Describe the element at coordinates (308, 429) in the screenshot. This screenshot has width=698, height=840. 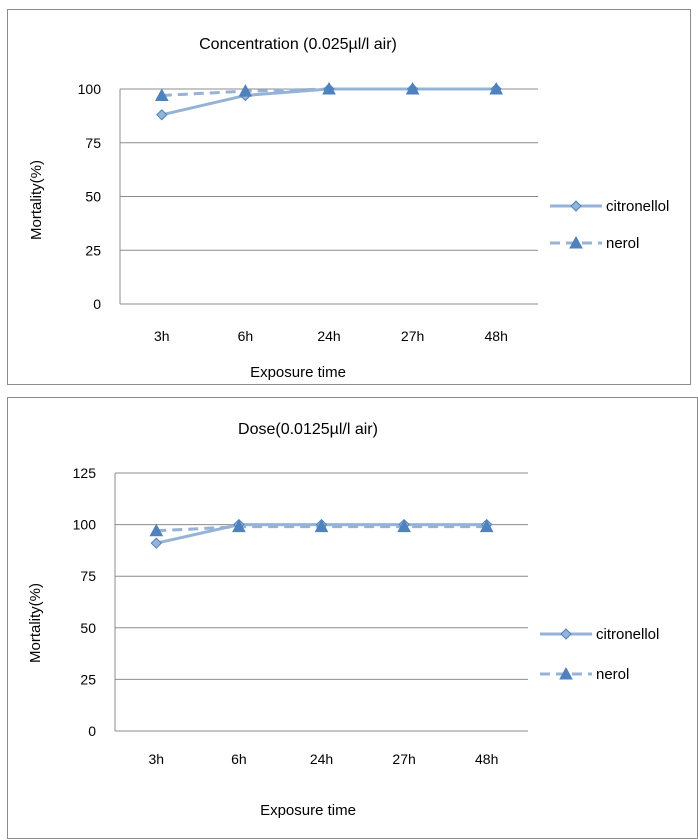
I see `chart-title: Dose(0.0125µl/l air)` at that location.